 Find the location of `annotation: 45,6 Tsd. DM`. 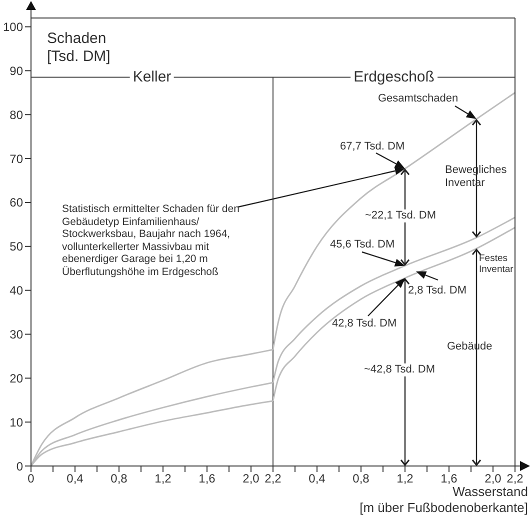

annotation: 45,6 Tsd. DM is located at coordinates (362, 245).